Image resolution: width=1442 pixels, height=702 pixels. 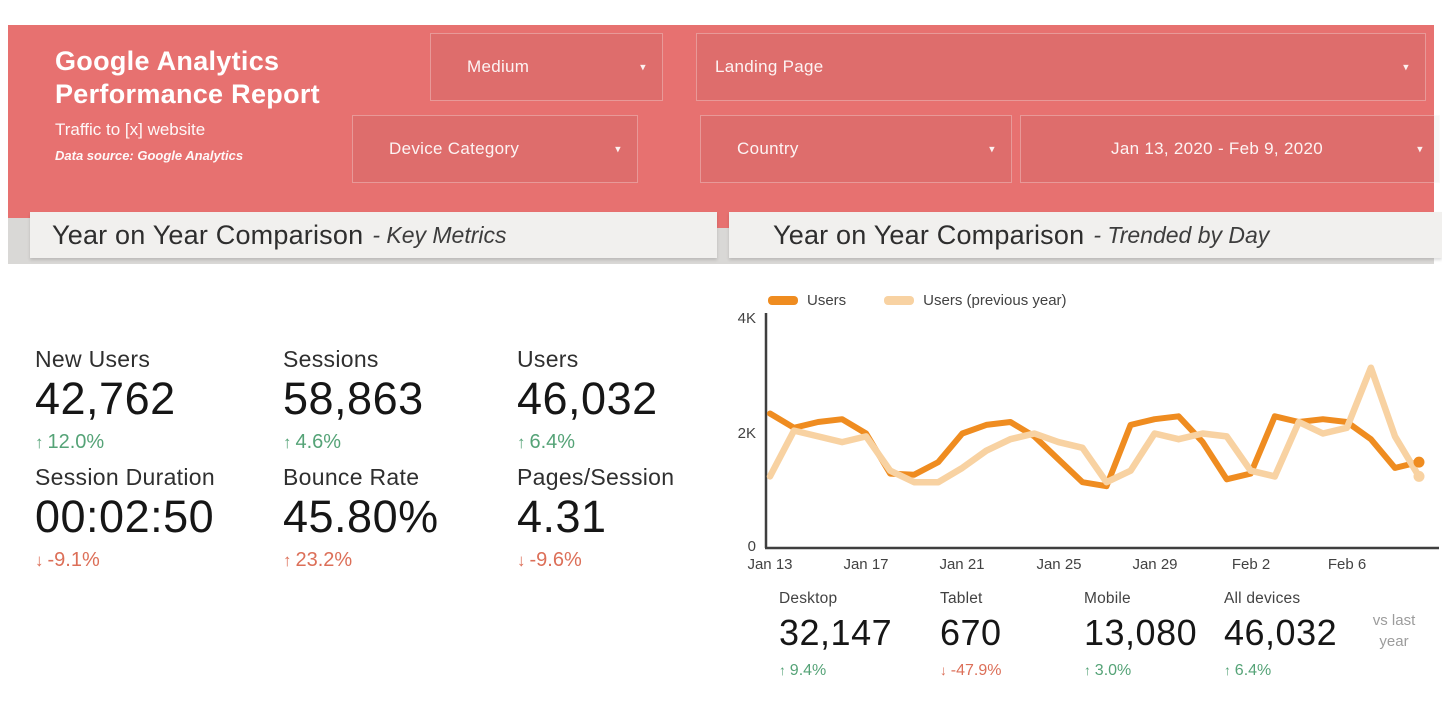 I want to click on scorecard-tablet: Tablet 670 ↓ -47.9%, so click(x=971, y=635).